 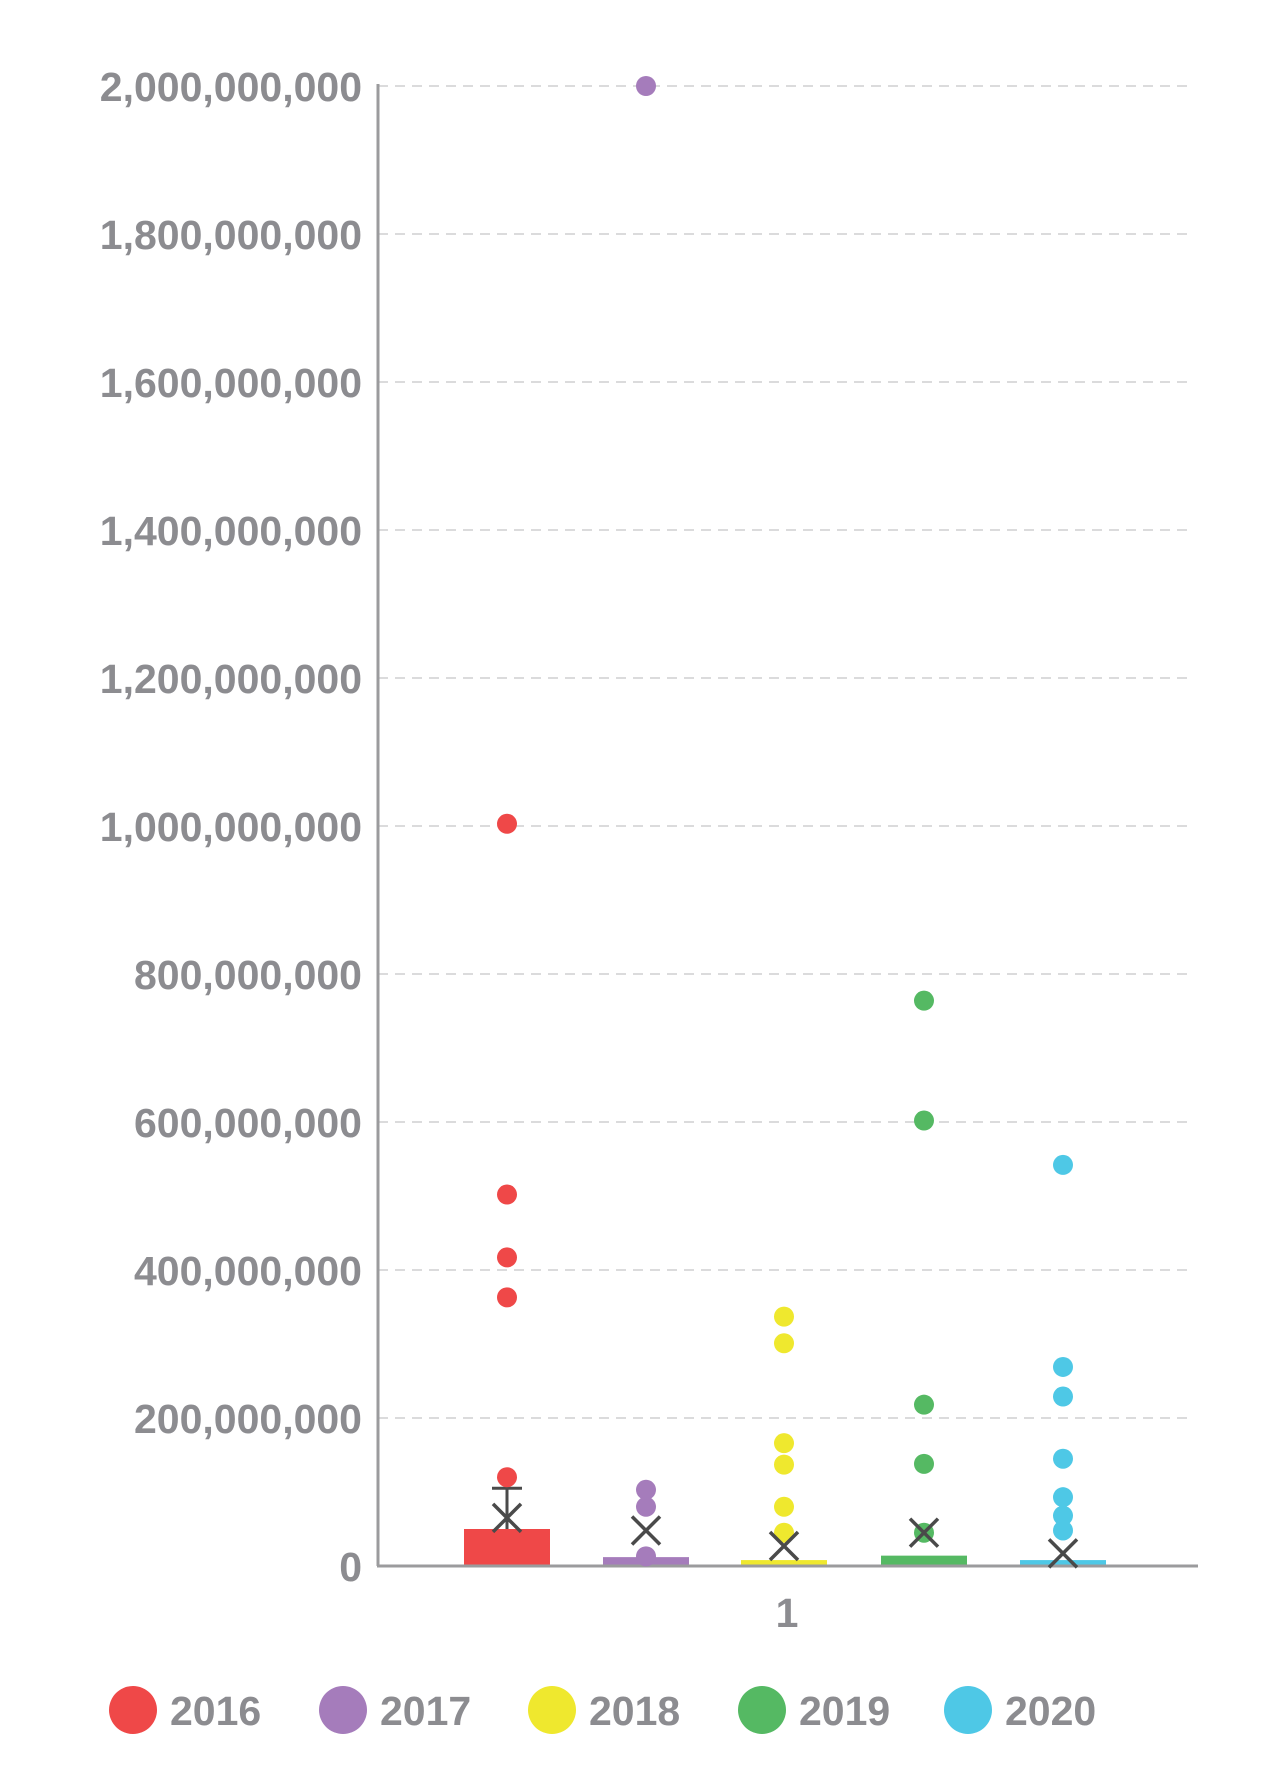 I want to click on y-tick-label: 1,200,000,000, so click(x=231, y=679).